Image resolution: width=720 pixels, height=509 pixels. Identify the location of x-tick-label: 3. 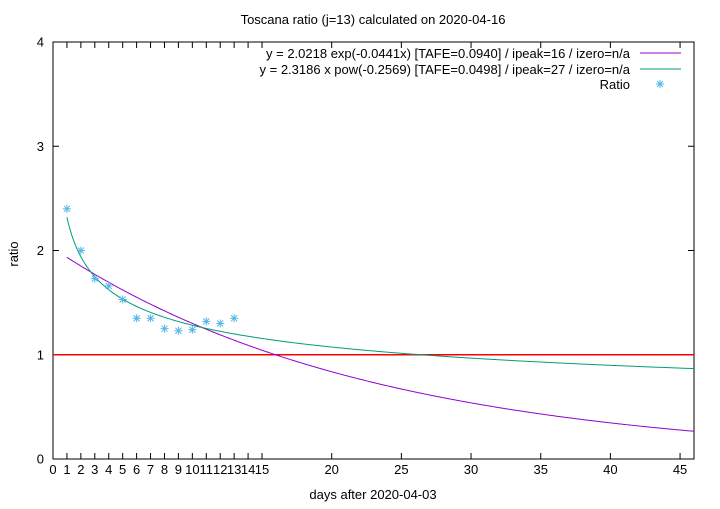
(94, 469).